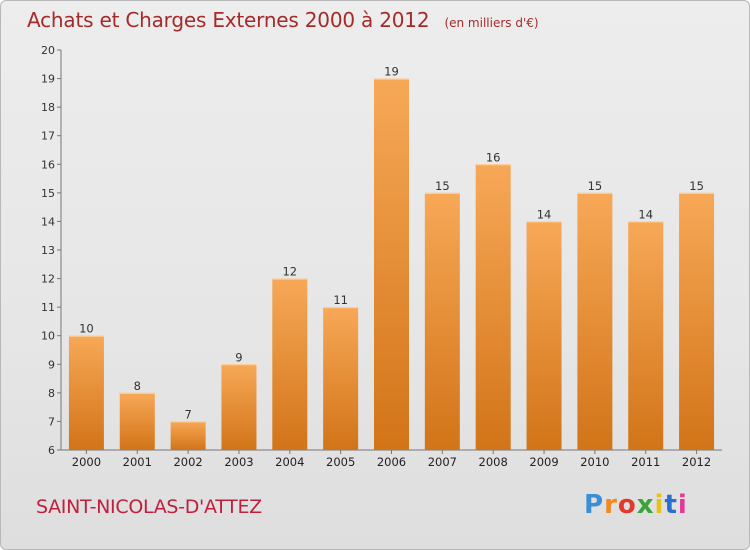  I want to click on y-tick-label: 19, so click(48, 79).